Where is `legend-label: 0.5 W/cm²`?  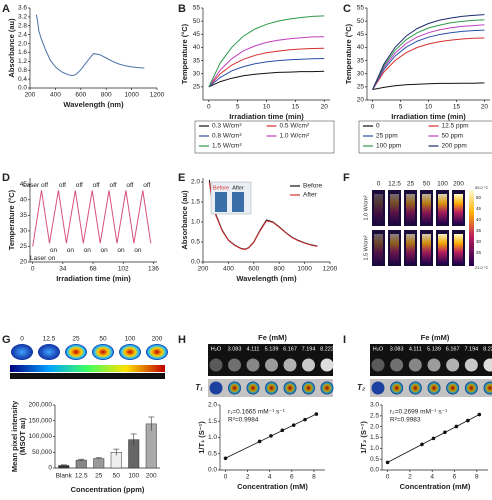
legend-label: 0.5 W/cm² is located at coordinates (295, 126).